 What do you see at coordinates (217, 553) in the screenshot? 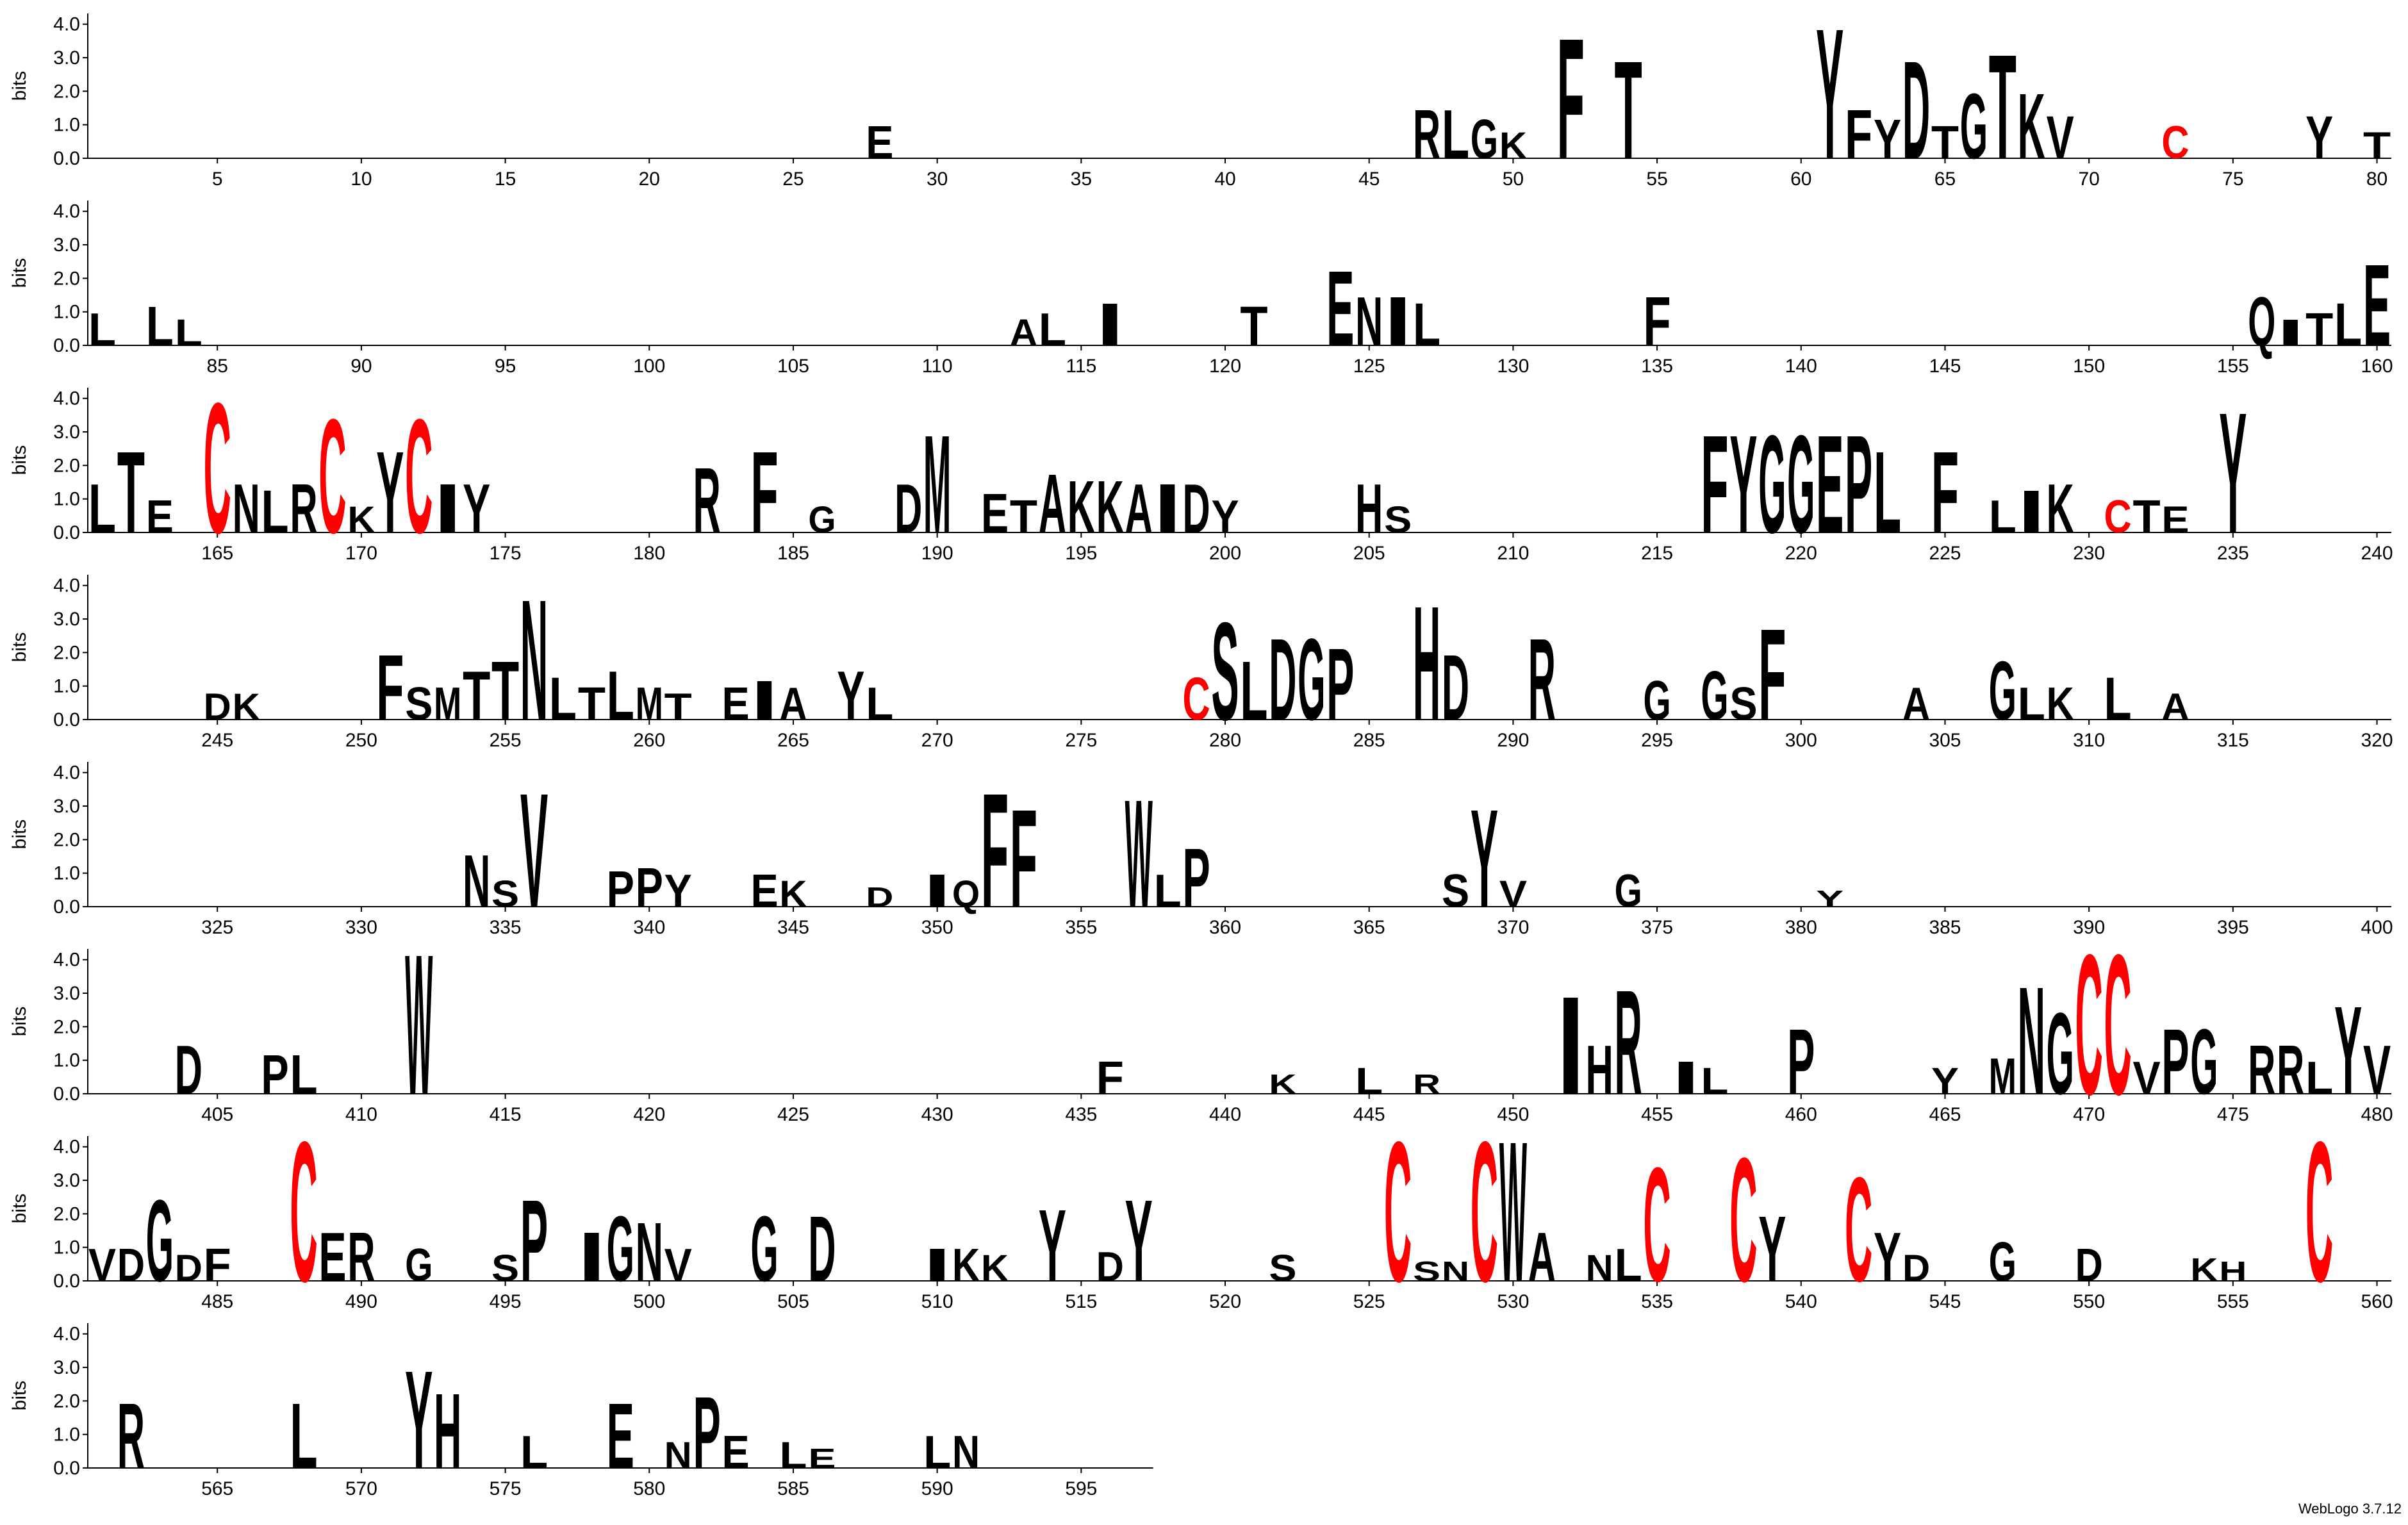
I see `x-tick-label: 165` at bounding box center [217, 553].